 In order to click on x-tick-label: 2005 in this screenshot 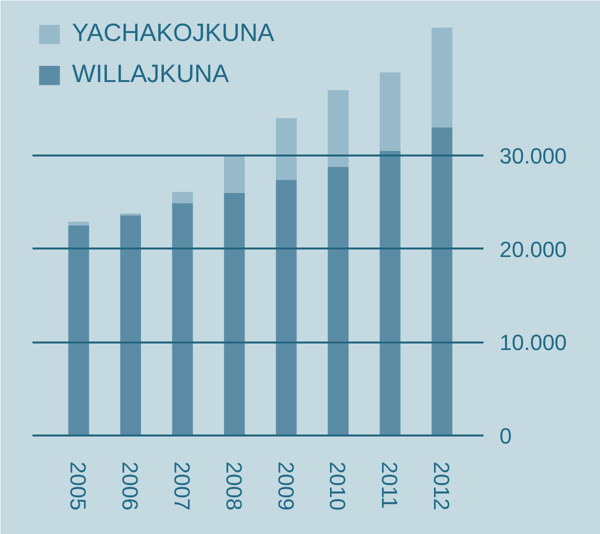, I will do `click(78, 486)`.